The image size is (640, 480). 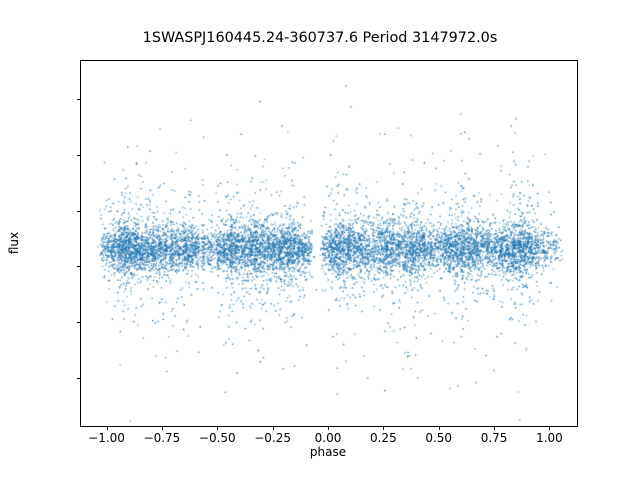 What do you see at coordinates (273, 438) in the screenshot?
I see `x-tick-label: −0.25` at bounding box center [273, 438].